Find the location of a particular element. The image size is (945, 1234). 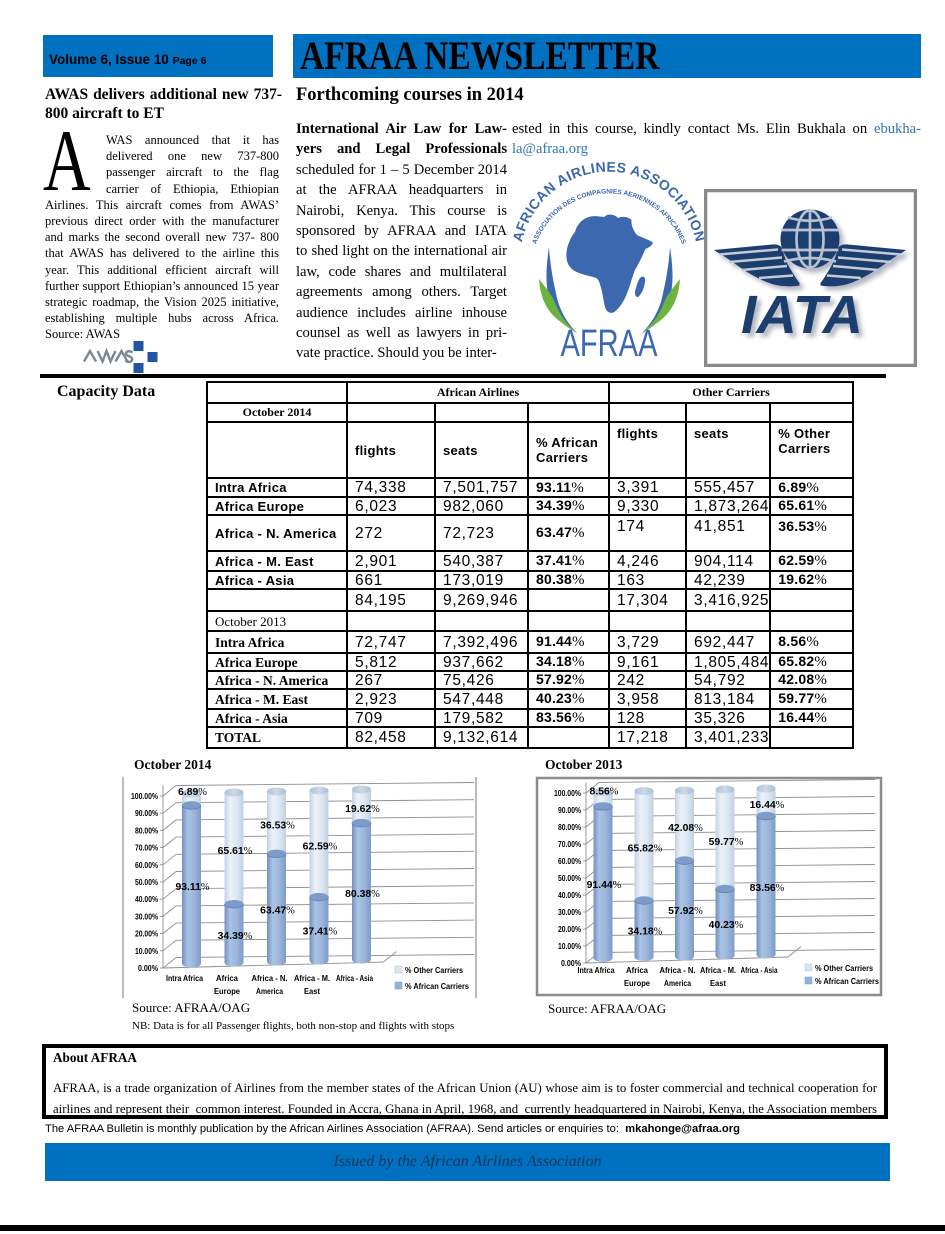

svg-text: October 2014 is located at coordinates (173, 764).